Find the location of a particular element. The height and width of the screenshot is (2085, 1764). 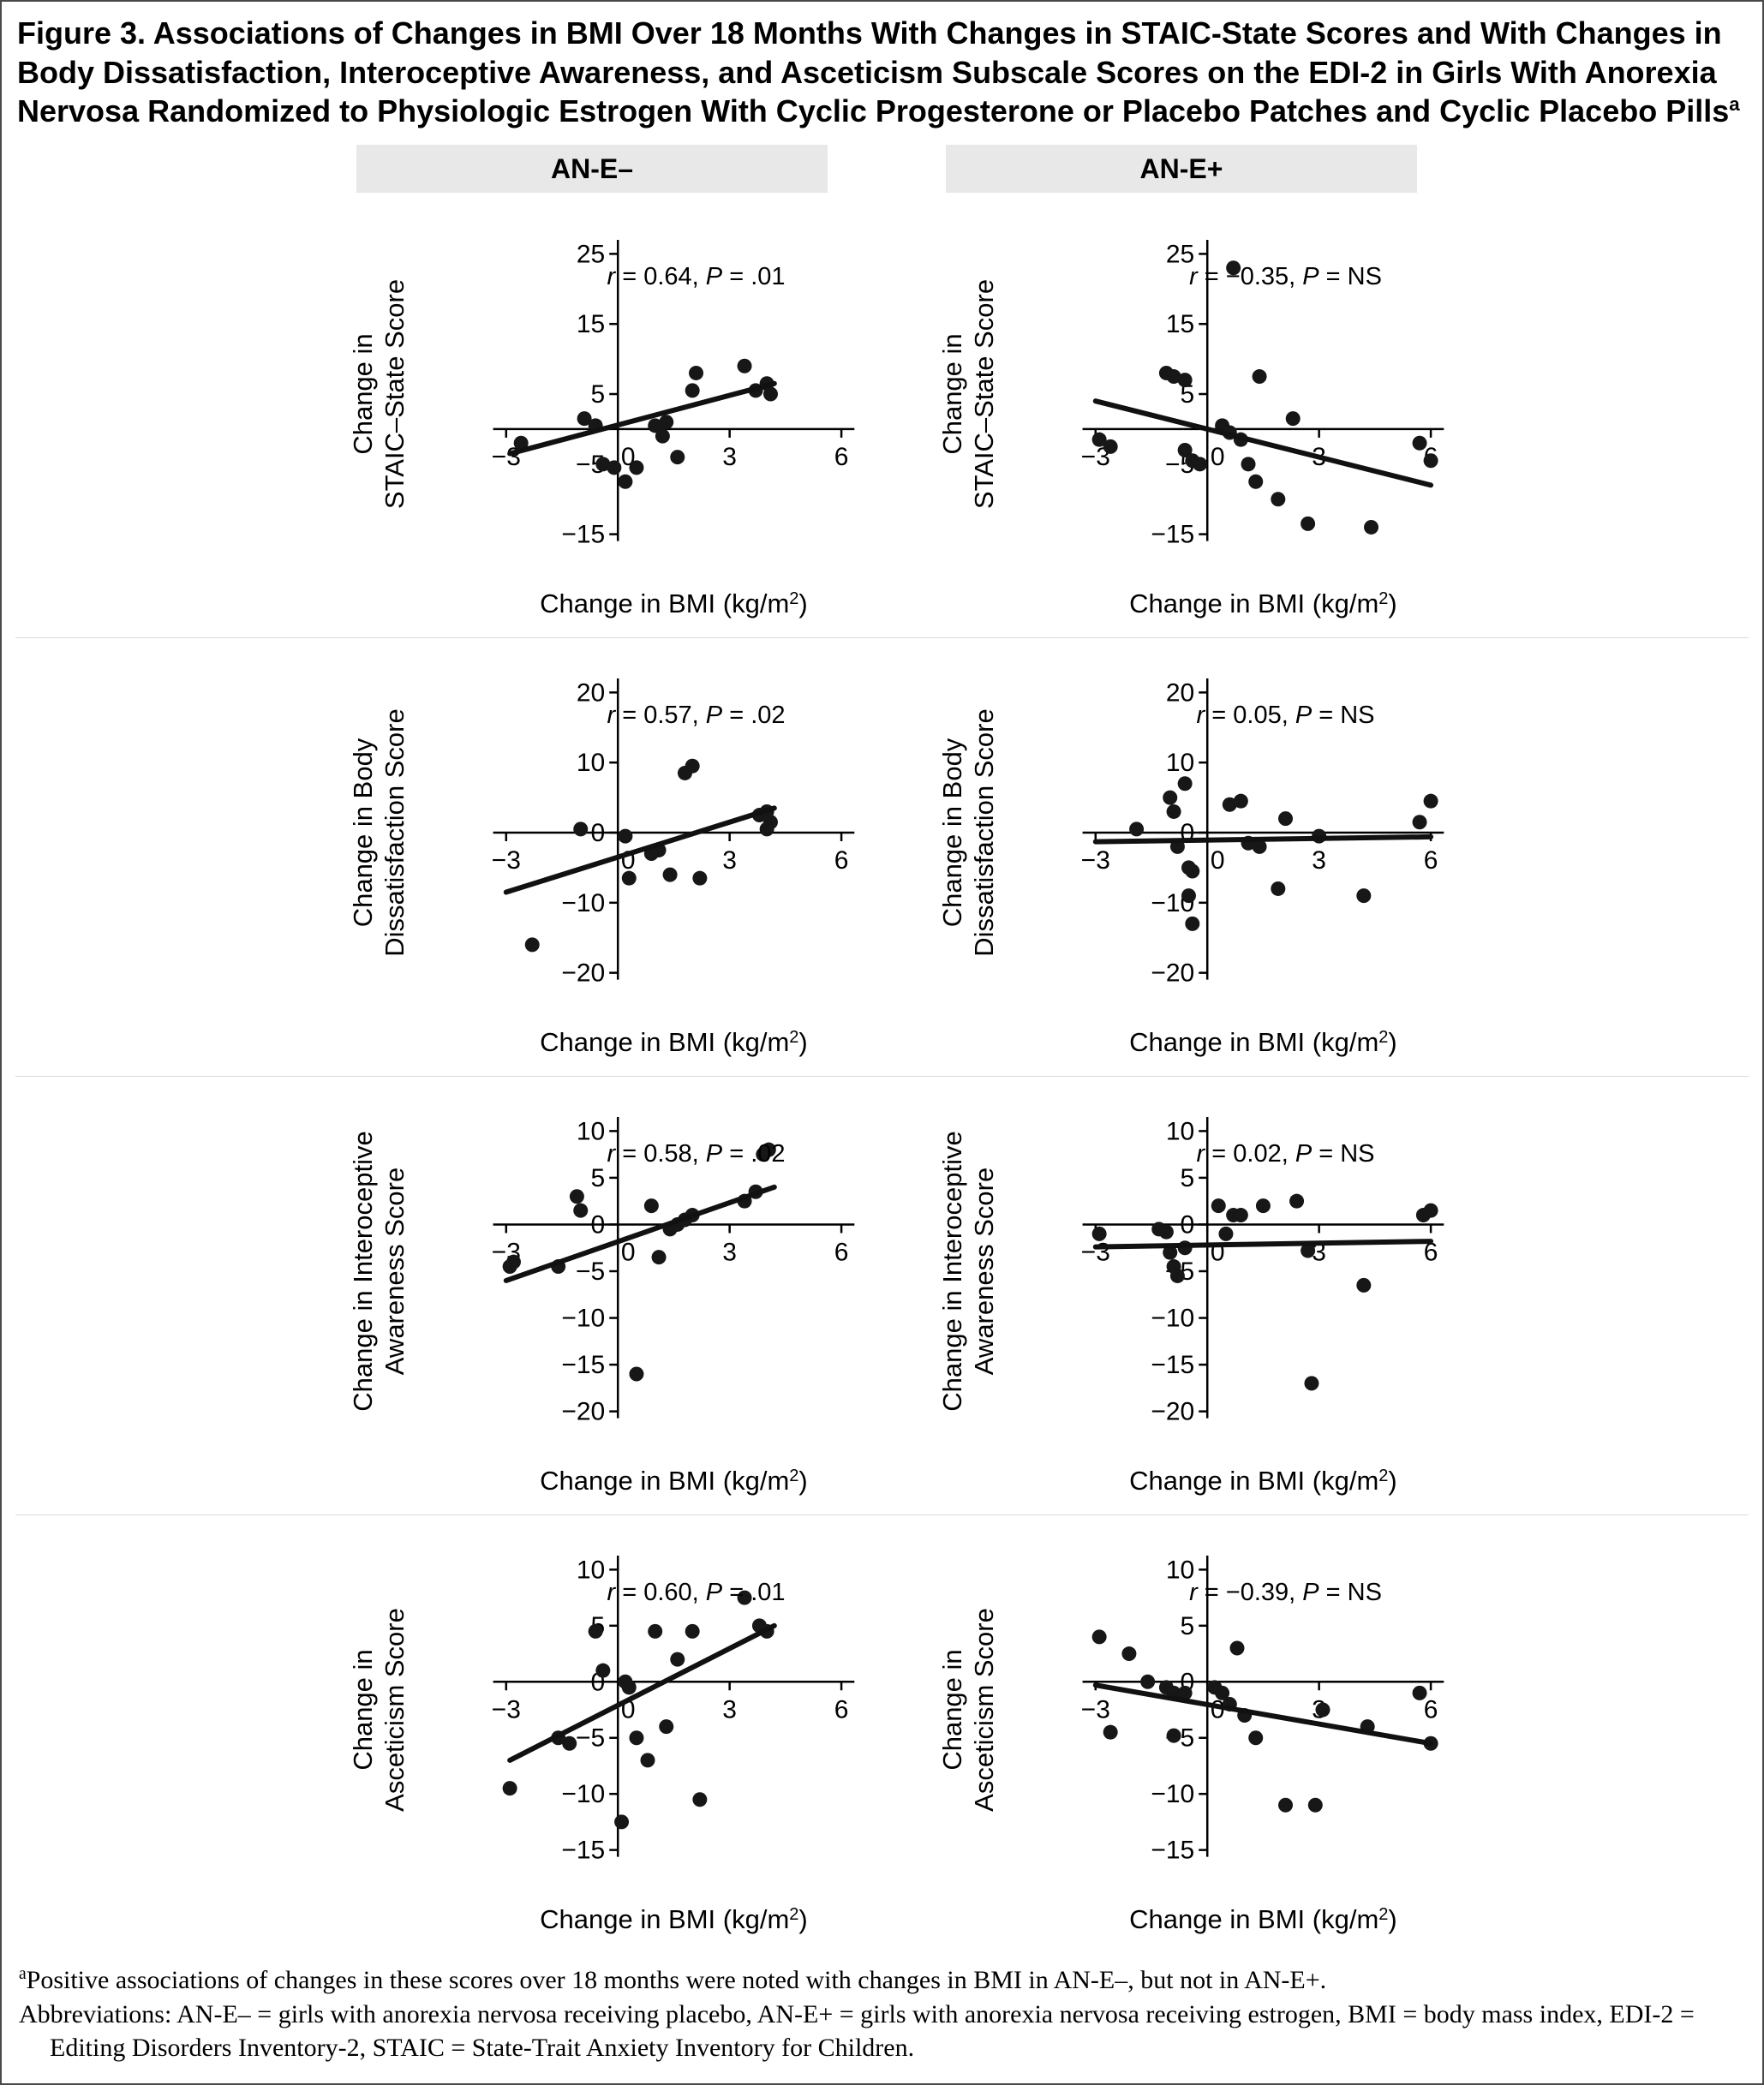

figure-title-superscript: a is located at coordinates (1734, 104).